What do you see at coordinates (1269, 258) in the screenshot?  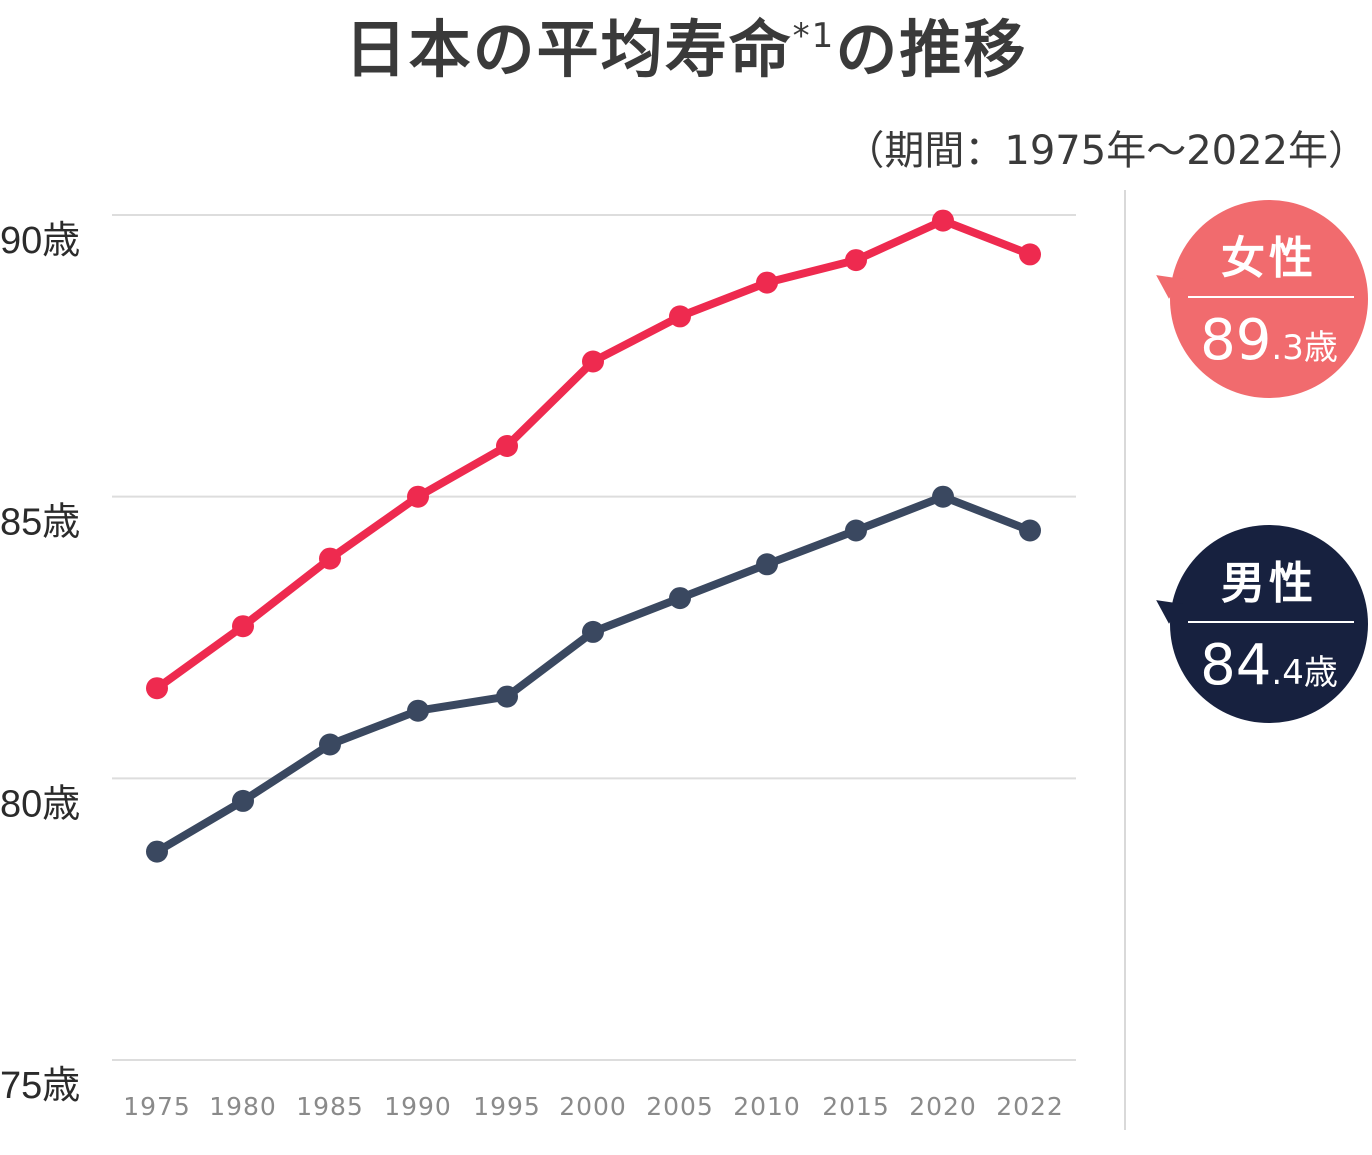 I see `female-badge-label: 女性` at bounding box center [1269, 258].